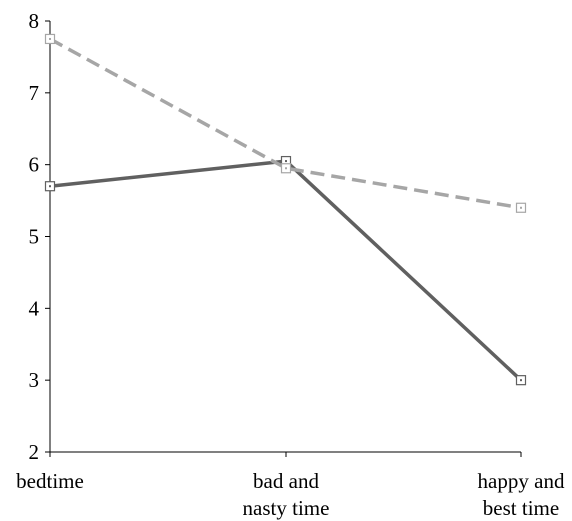  Describe the element at coordinates (34, 308) in the screenshot. I see `y-tick-label: 4` at that location.